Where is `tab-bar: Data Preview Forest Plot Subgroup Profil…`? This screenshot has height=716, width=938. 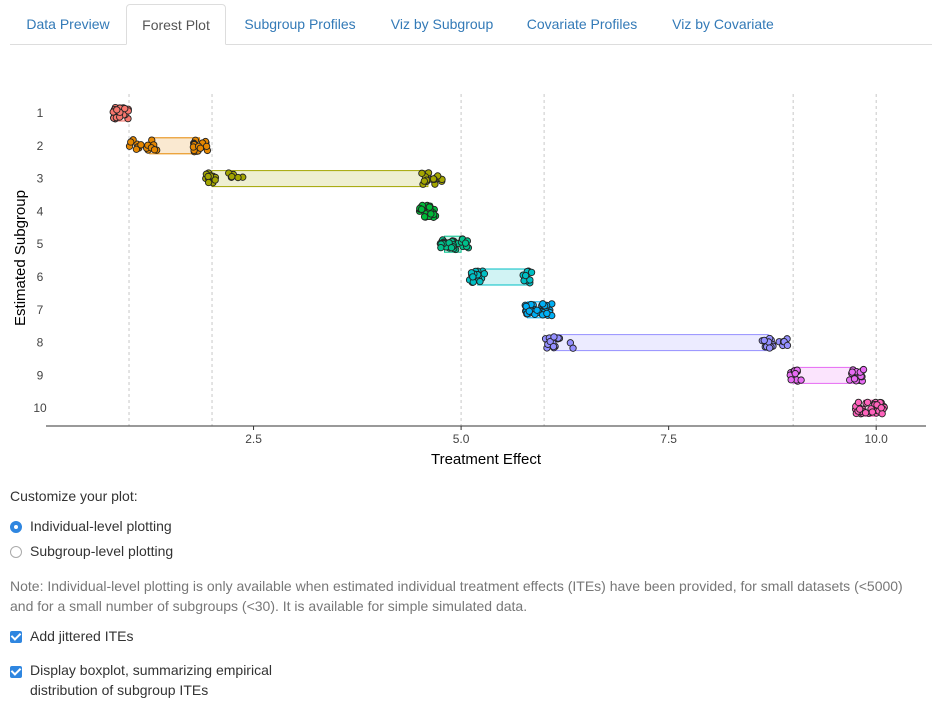
tab-bar: Data Preview Forest Plot Subgroup Profil… is located at coordinates (471, 22).